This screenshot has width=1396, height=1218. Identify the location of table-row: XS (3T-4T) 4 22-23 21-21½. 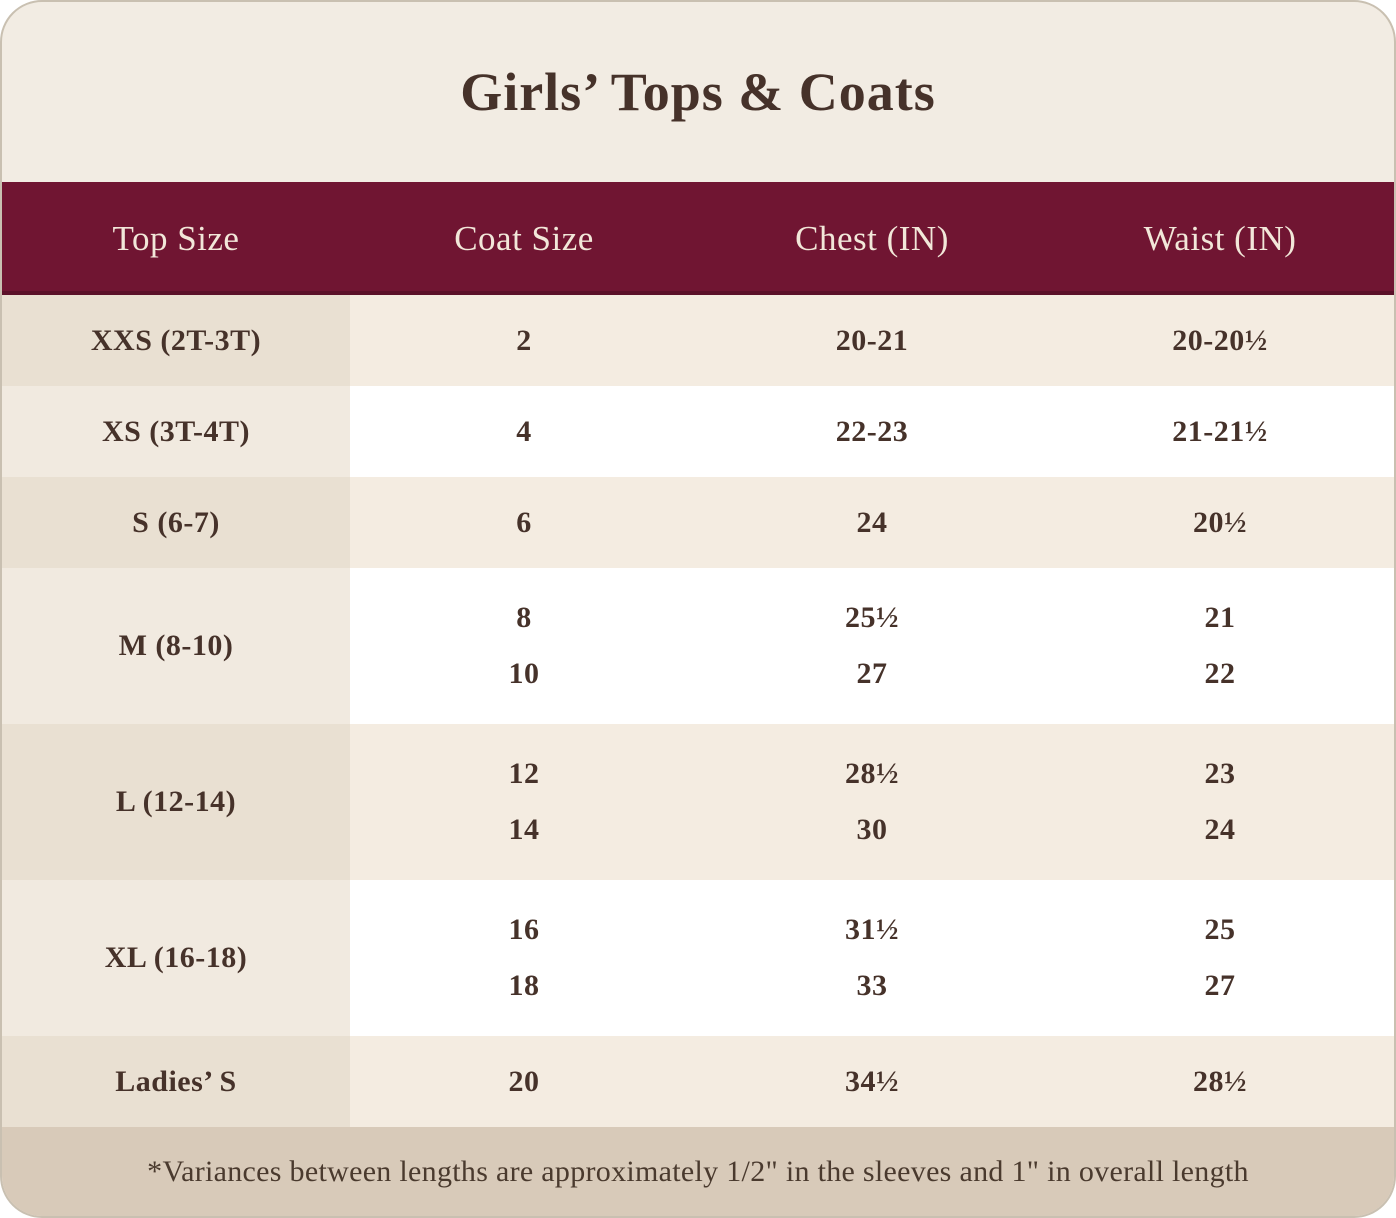
(698, 431).